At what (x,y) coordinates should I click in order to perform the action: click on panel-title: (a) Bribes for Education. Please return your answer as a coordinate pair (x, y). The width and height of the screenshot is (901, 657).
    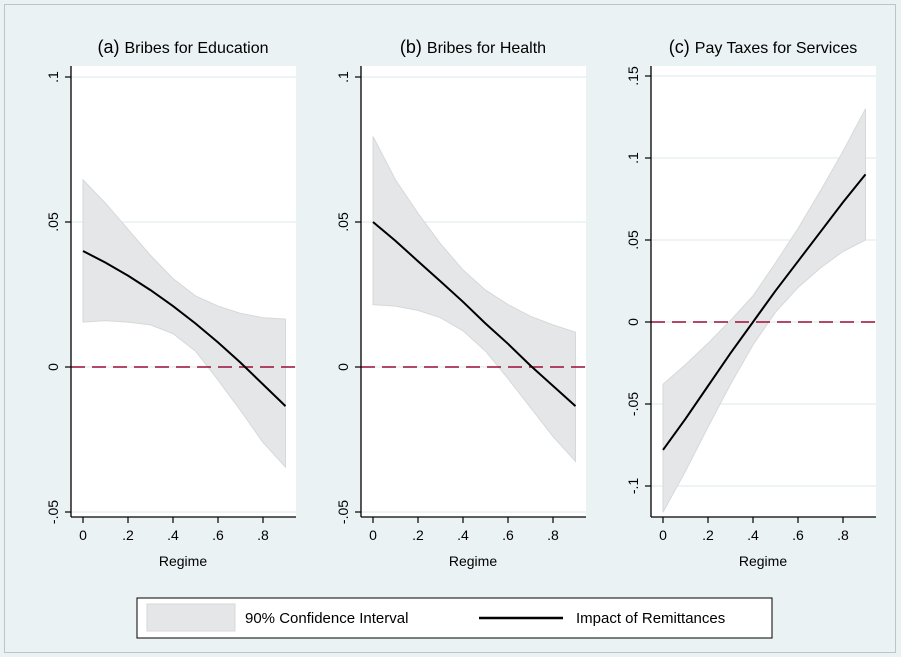
    Looking at the image, I should click on (182, 47).